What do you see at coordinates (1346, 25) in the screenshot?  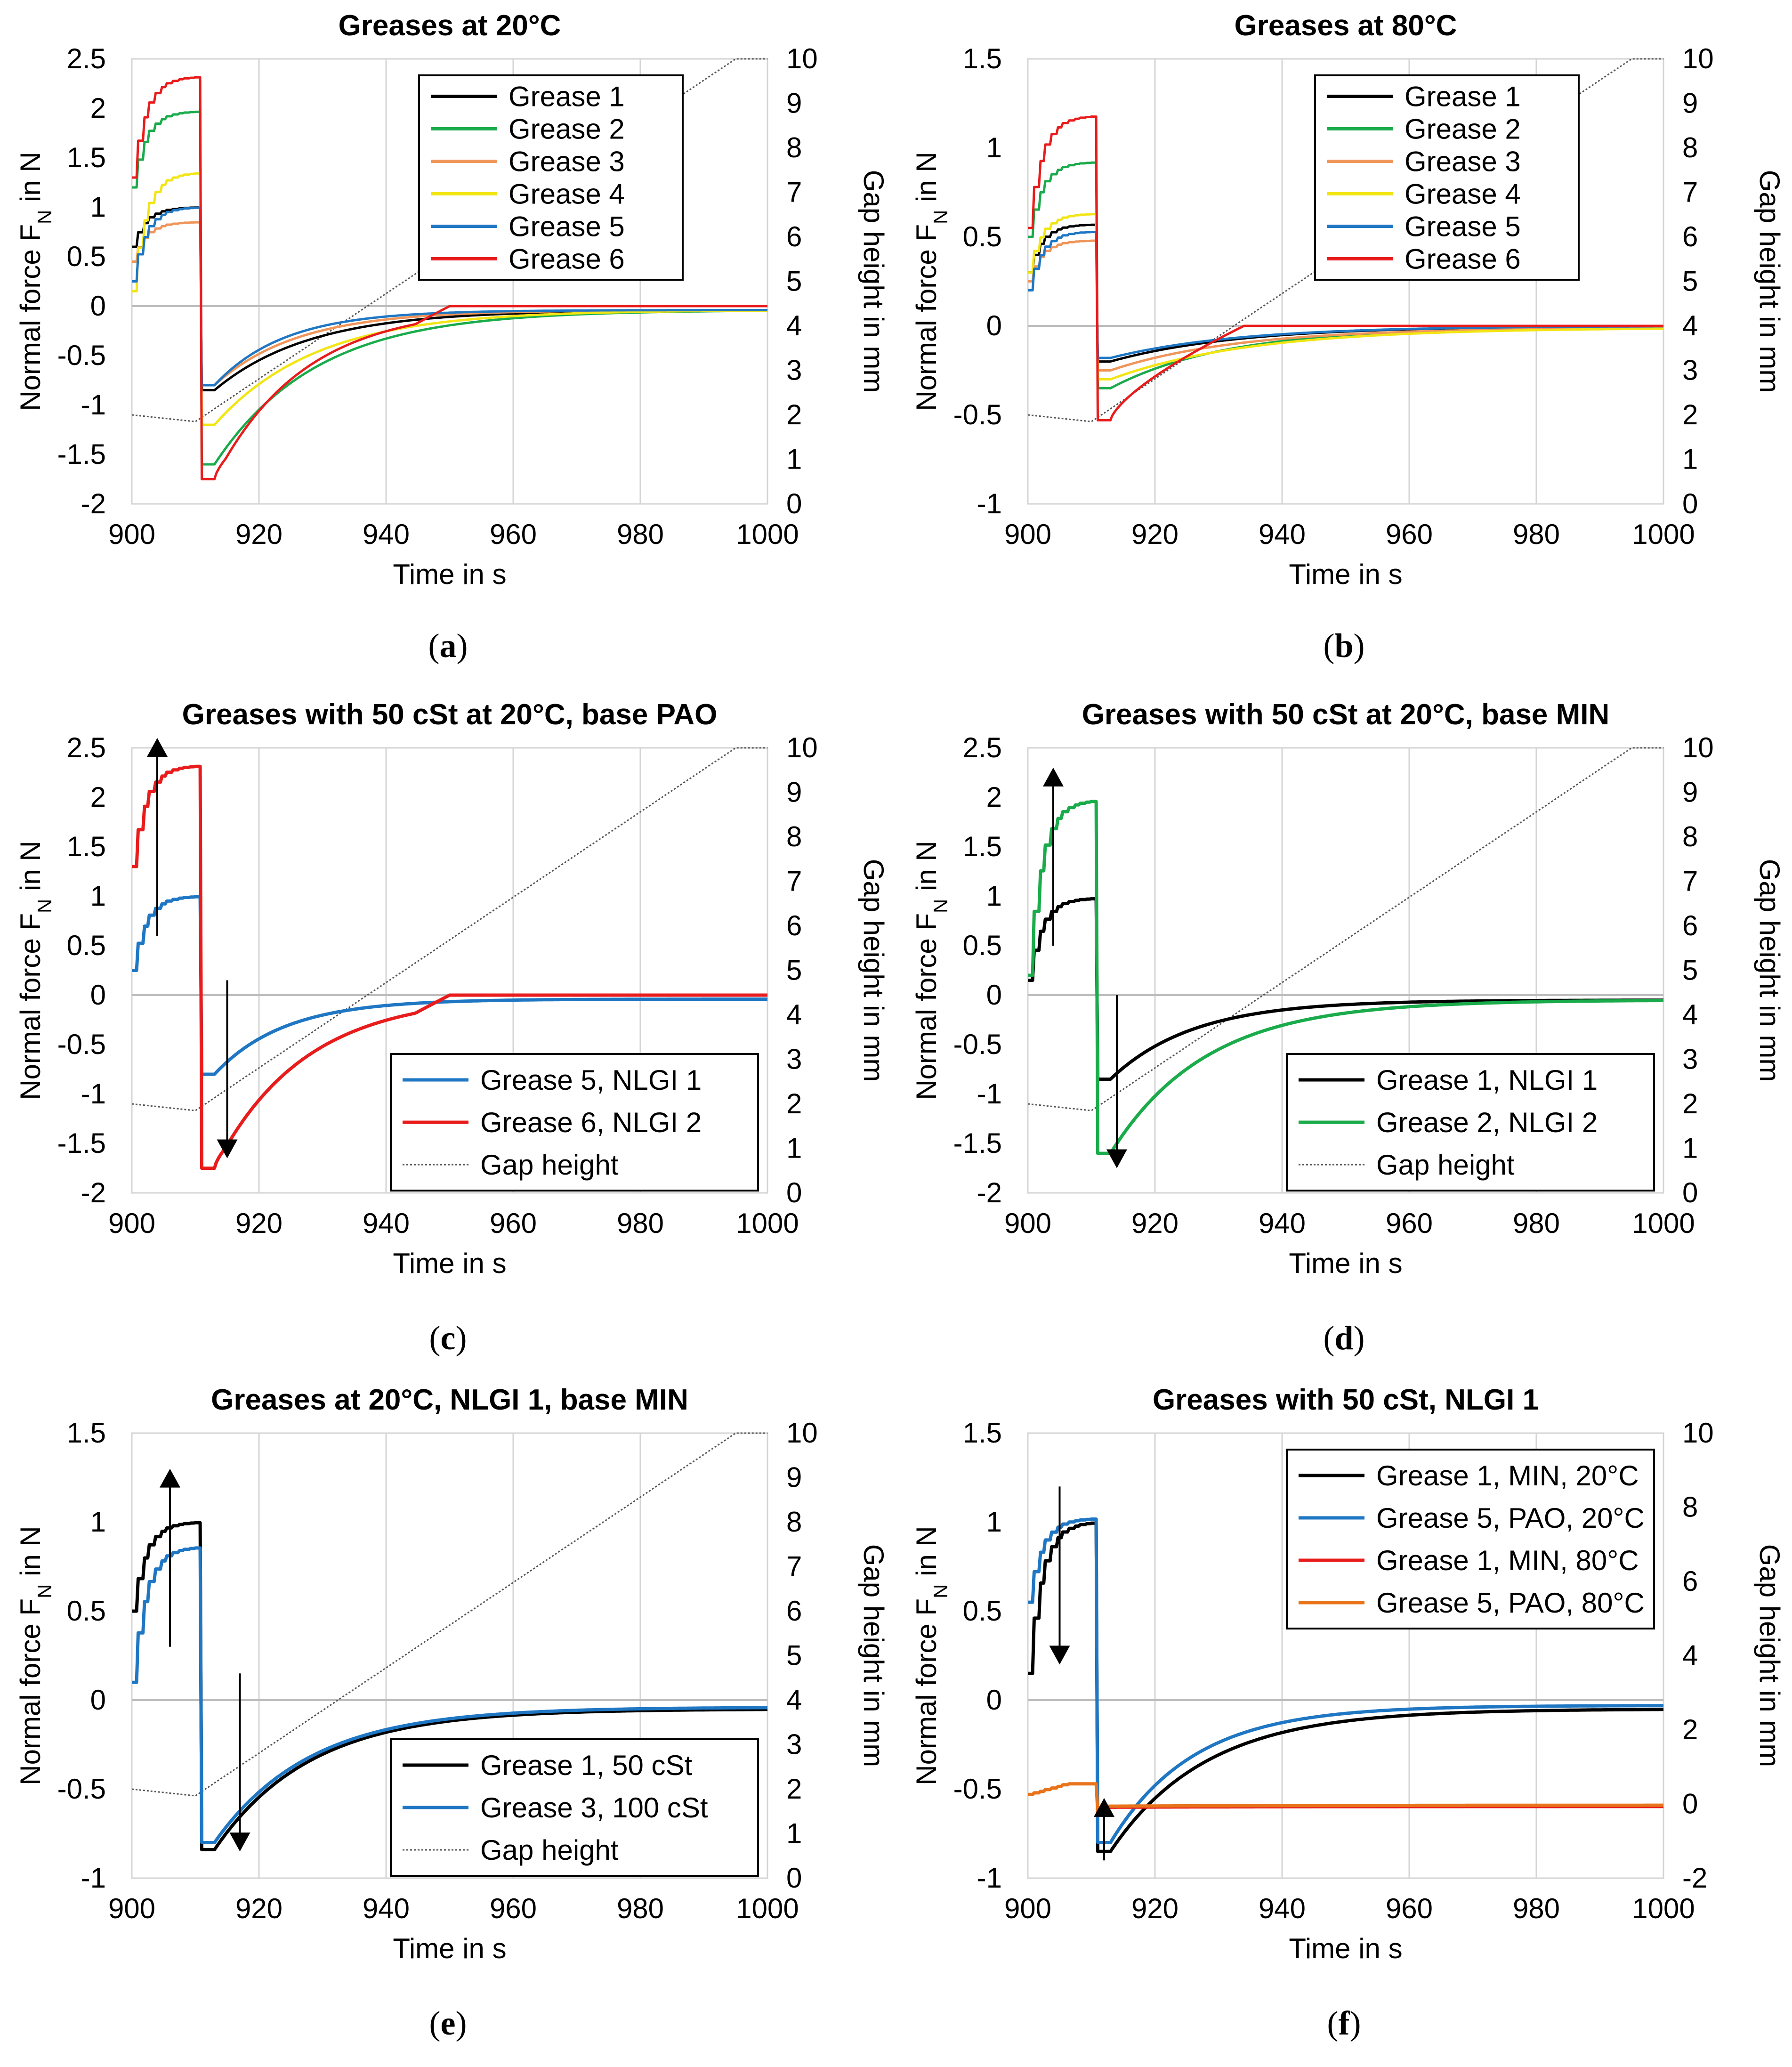 I see `chart-title: Greases at 80°C` at bounding box center [1346, 25].